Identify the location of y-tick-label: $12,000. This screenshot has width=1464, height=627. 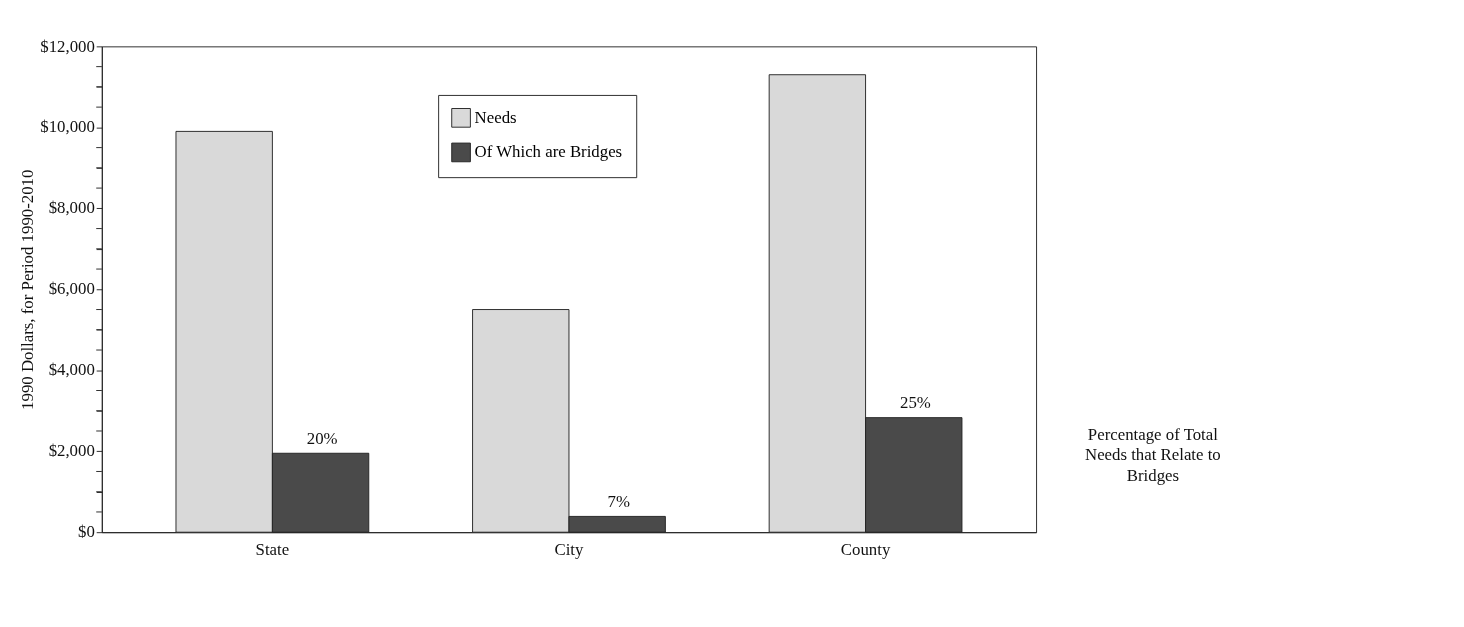
(67, 46).